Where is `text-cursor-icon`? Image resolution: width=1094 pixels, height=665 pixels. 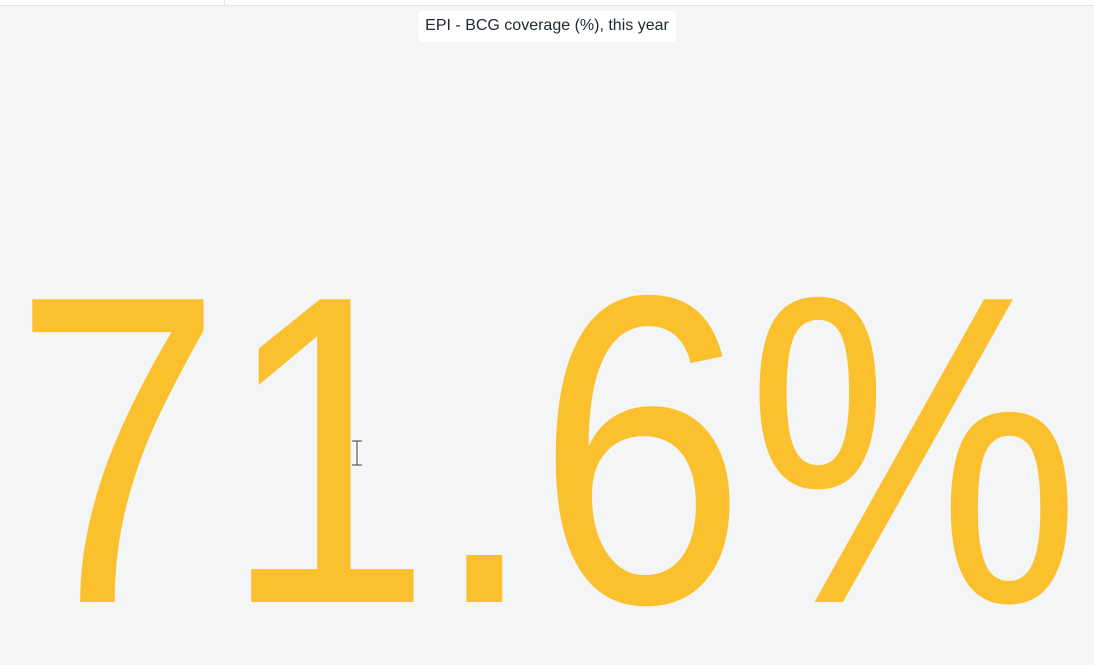 text-cursor-icon is located at coordinates (357, 453).